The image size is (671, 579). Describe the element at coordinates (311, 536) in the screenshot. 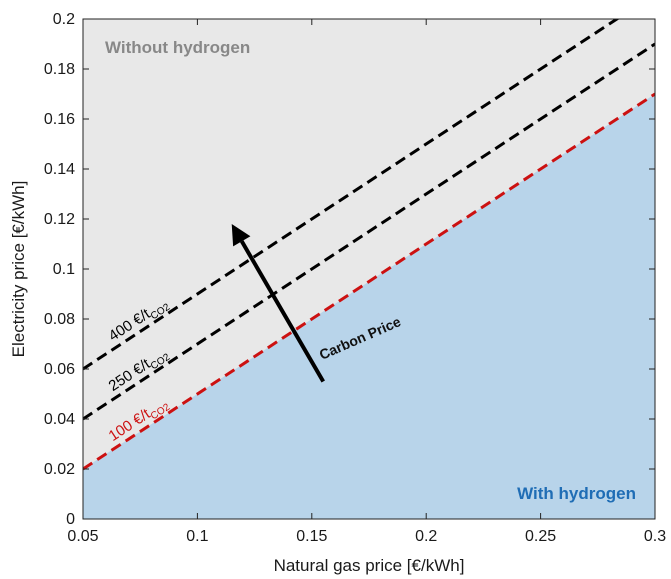

I see `x-tick-label: 0.15` at that location.